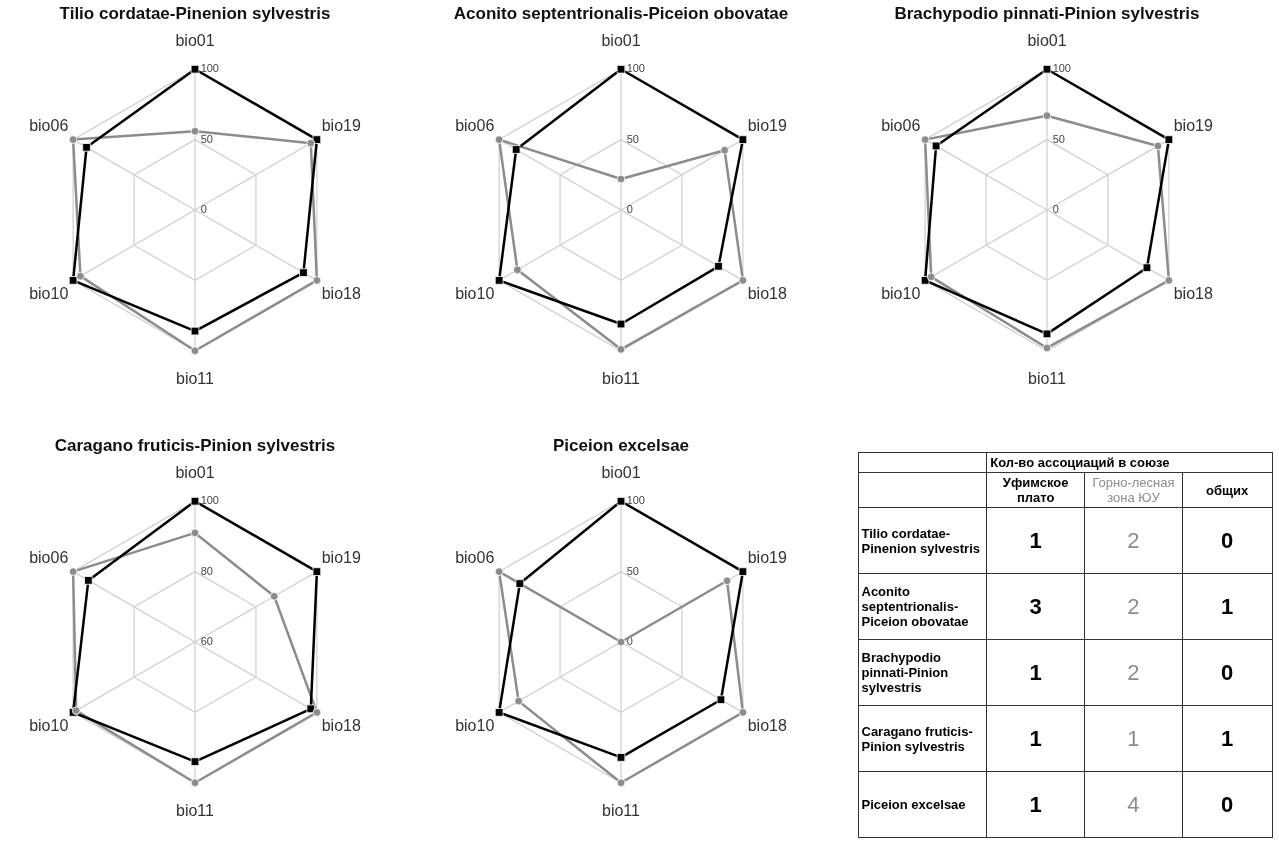  What do you see at coordinates (1133, 490) in the screenshot?
I see `text: Горно-лесная зона ЮУ` at bounding box center [1133, 490].